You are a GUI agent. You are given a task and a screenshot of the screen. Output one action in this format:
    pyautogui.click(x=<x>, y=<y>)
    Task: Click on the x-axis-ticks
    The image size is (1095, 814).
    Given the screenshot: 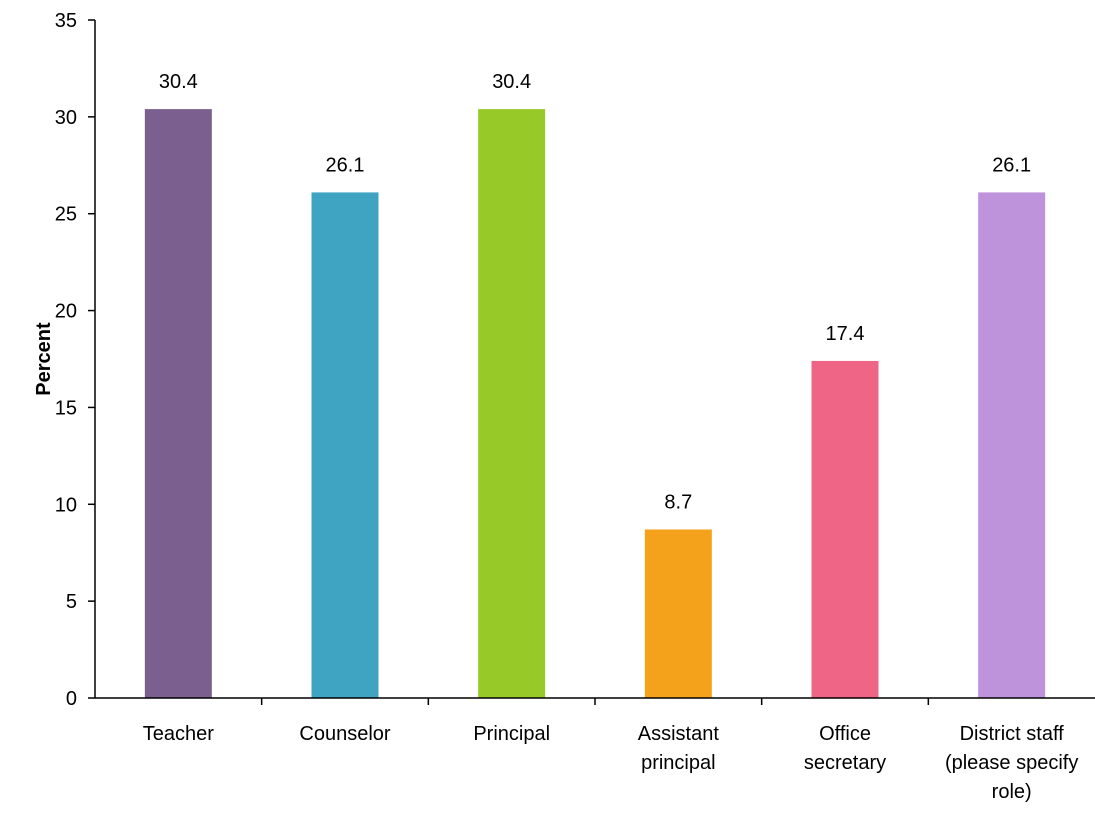 What is the action you would take?
    pyautogui.click(x=595, y=701)
    